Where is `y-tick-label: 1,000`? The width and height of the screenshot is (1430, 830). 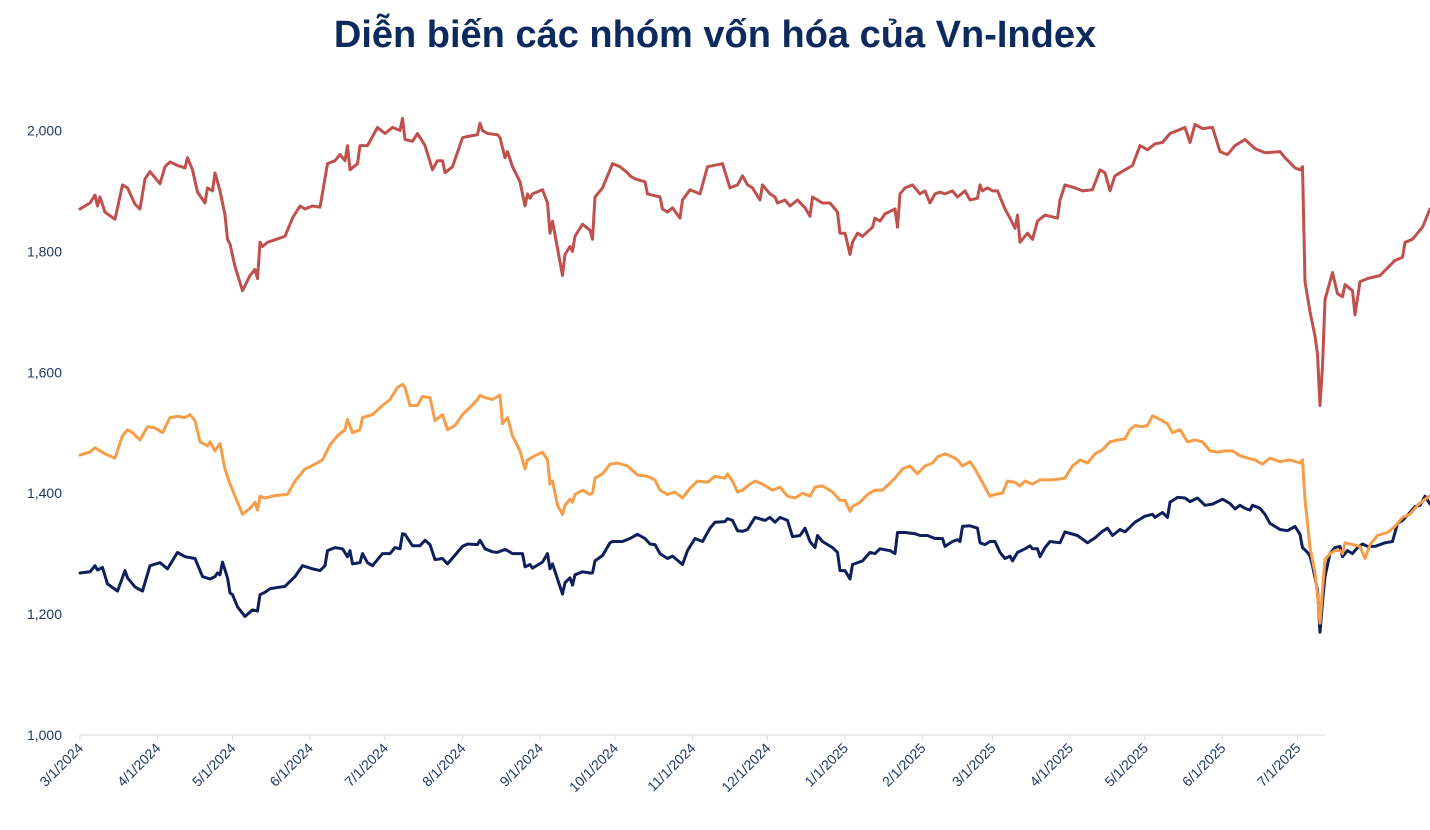
y-tick-label: 1,000 is located at coordinates (44, 735).